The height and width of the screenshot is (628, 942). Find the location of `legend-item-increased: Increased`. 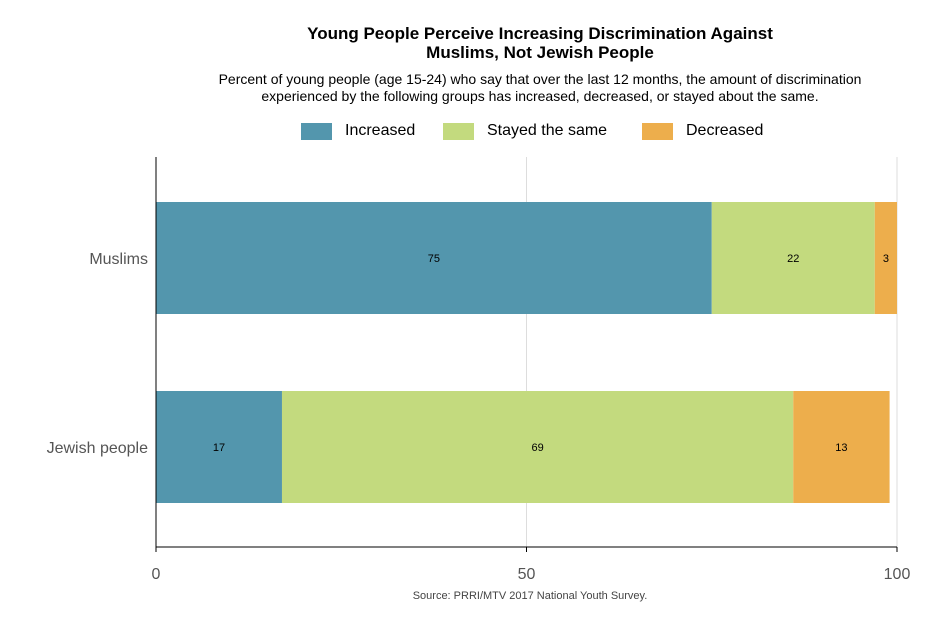

legend-item-increased: Increased is located at coordinates (358, 131).